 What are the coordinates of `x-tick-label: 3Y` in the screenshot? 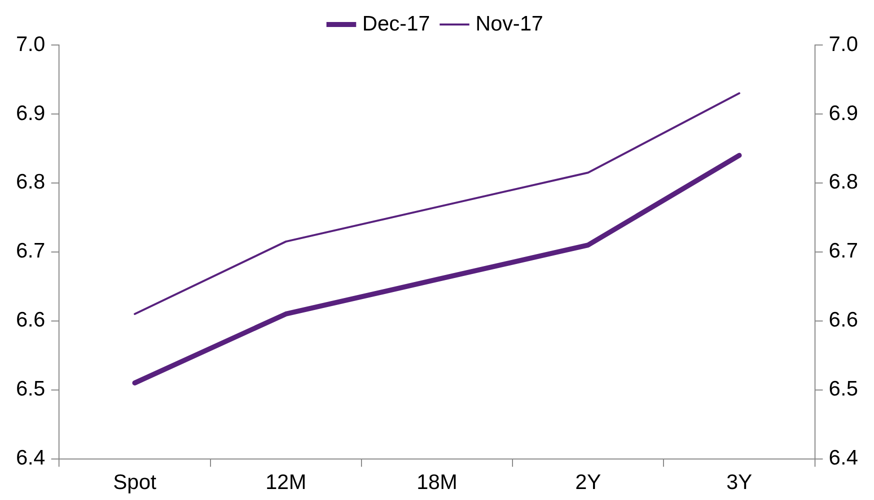 It's located at (739, 482).